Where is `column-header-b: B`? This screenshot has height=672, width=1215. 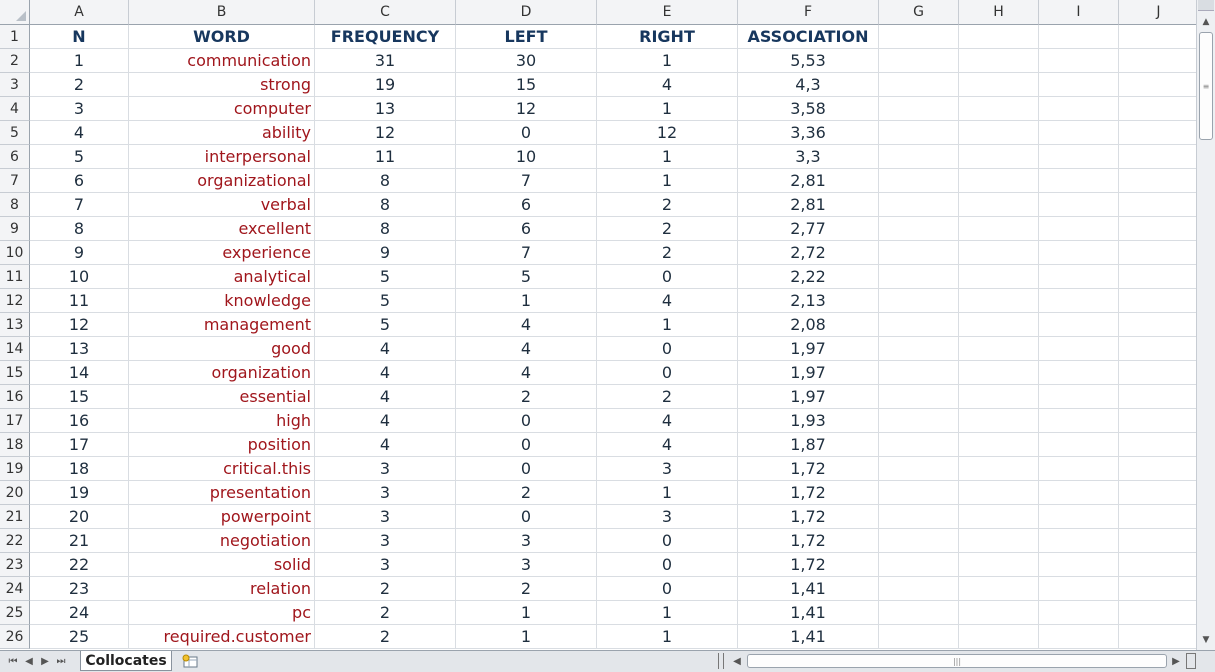 column-header-b: B is located at coordinates (222, 12).